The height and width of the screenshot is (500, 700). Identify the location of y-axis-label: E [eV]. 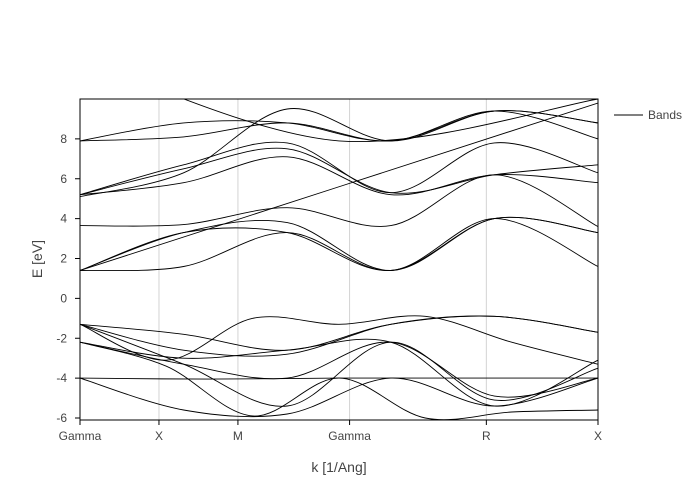
(37, 259).